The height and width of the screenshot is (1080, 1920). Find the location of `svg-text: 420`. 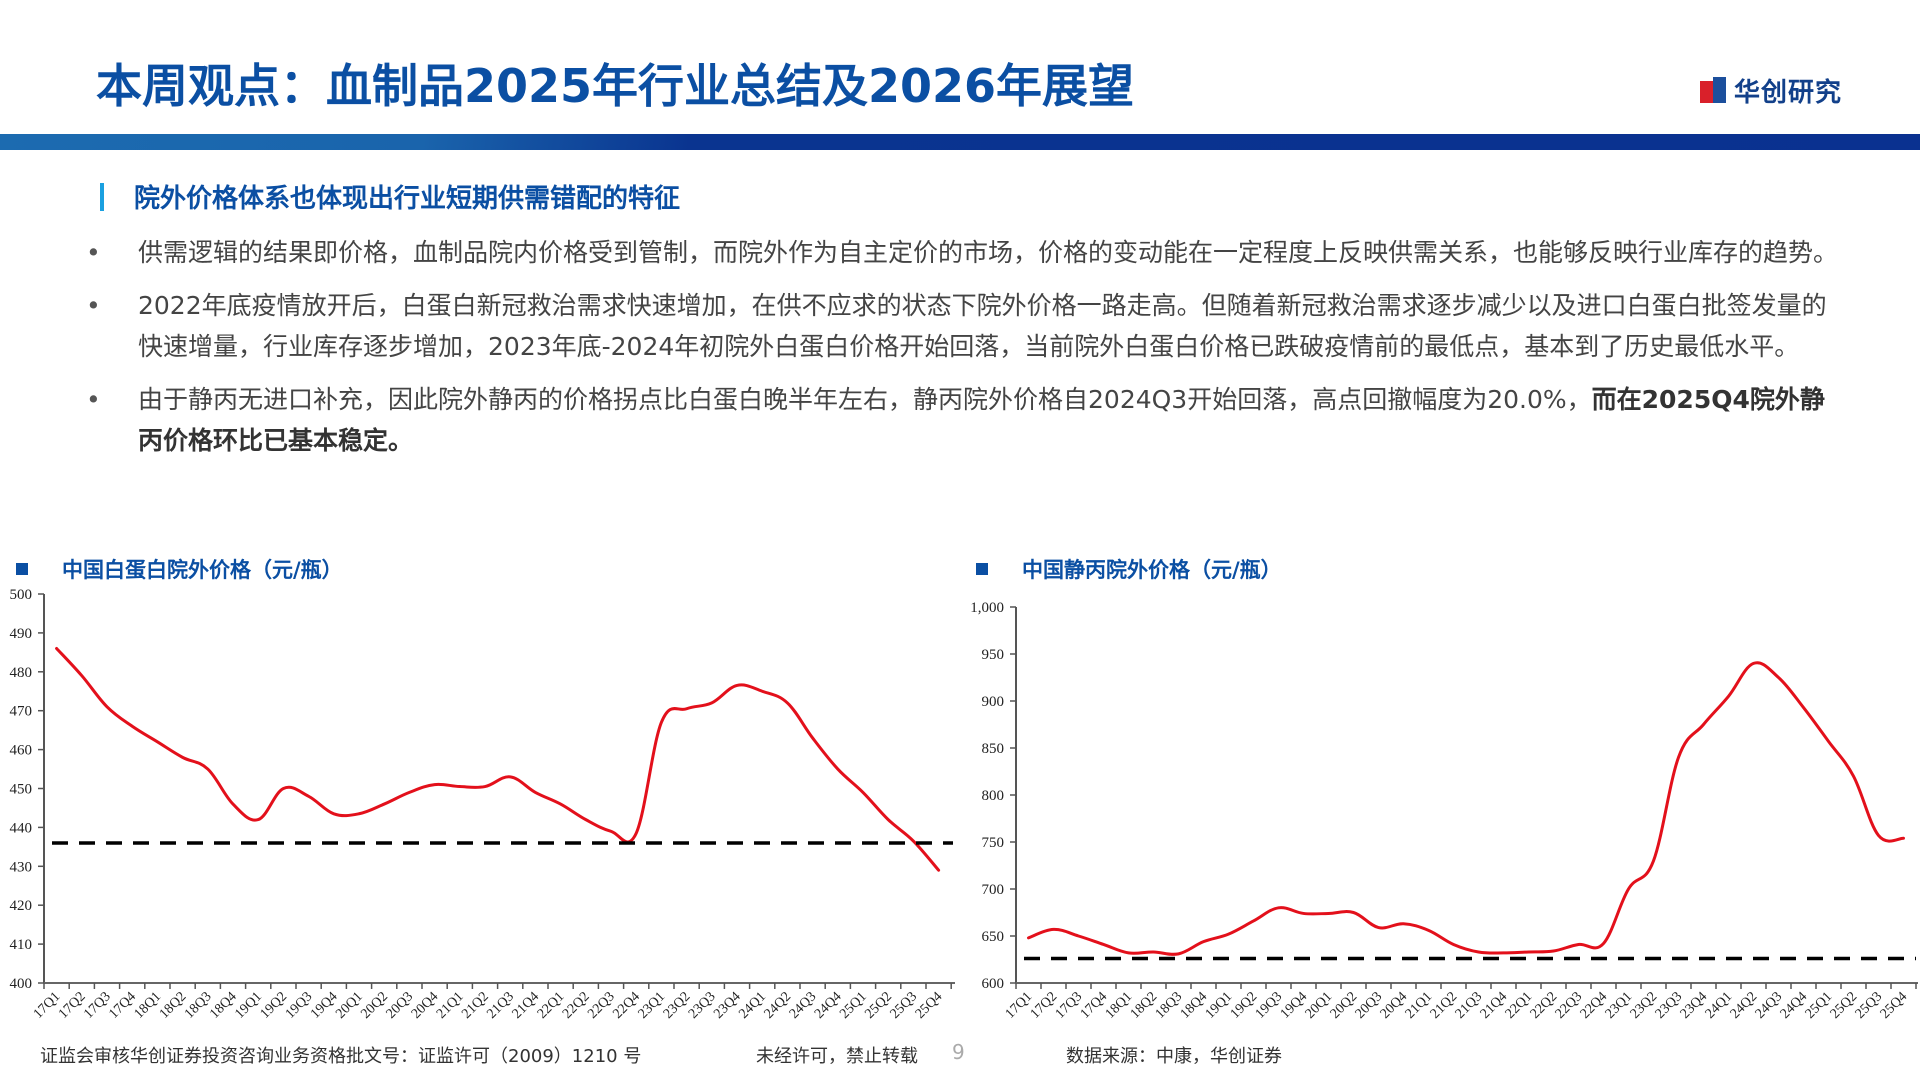

svg-text: 420 is located at coordinates (21, 906).